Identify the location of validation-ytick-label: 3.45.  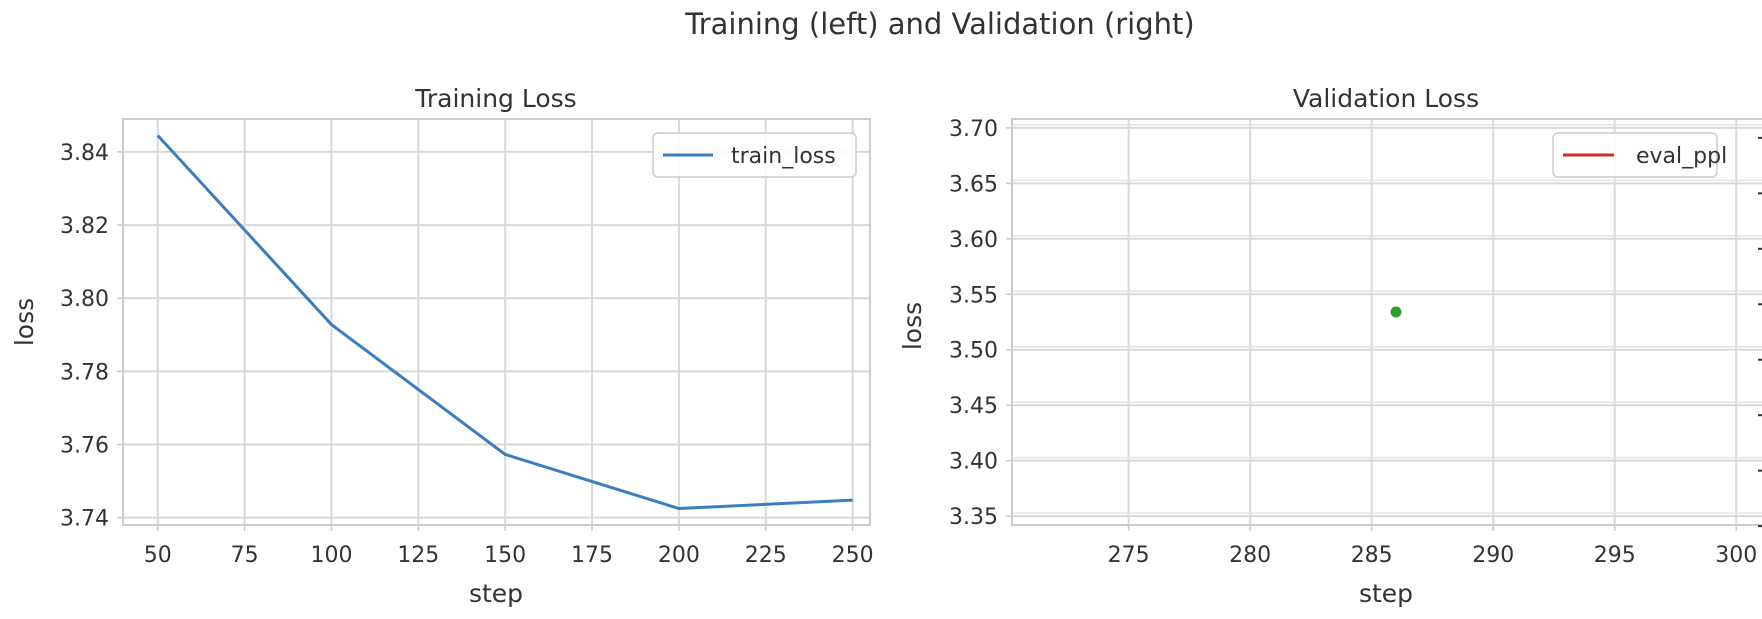
(973, 406).